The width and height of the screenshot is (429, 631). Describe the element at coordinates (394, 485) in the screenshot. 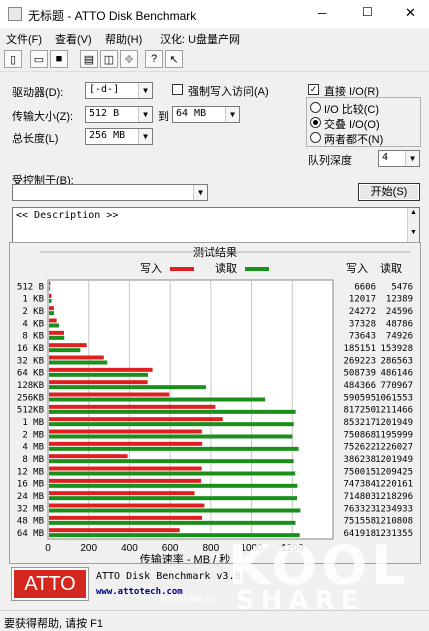

I see `read-value-label: 1220161` at that location.